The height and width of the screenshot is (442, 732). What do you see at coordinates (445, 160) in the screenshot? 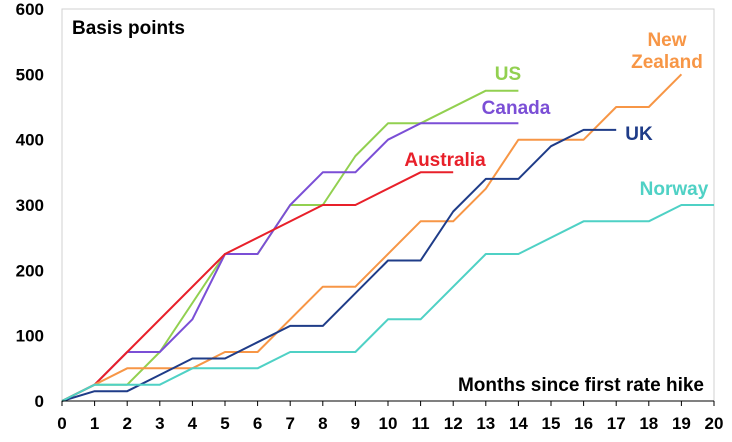
I see `series-label-australia: Australia` at bounding box center [445, 160].